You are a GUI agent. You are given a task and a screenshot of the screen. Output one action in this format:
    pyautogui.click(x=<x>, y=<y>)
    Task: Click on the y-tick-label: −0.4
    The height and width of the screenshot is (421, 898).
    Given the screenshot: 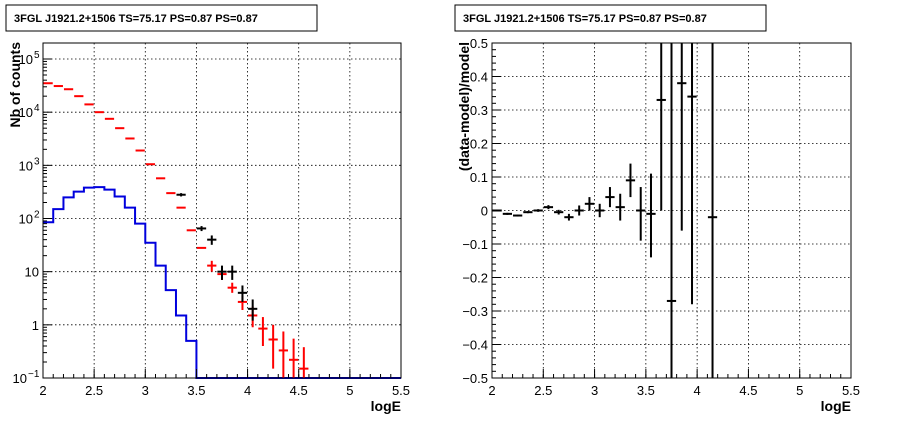 What is the action you would take?
    pyautogui.click(x=475, y=345)
    